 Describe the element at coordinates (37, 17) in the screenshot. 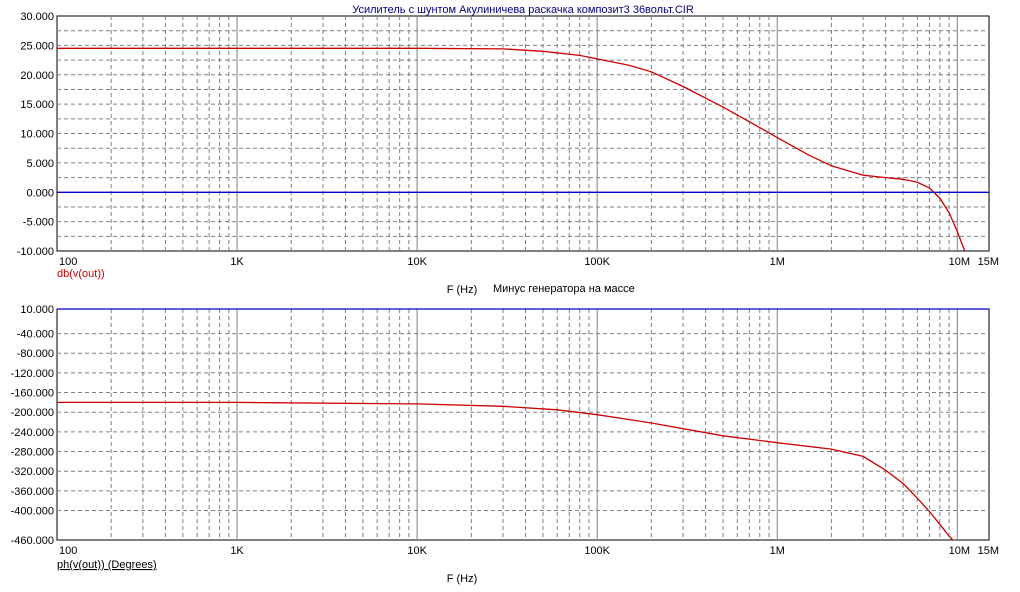

I see `gain-ytick-label: 30.000` at that location.